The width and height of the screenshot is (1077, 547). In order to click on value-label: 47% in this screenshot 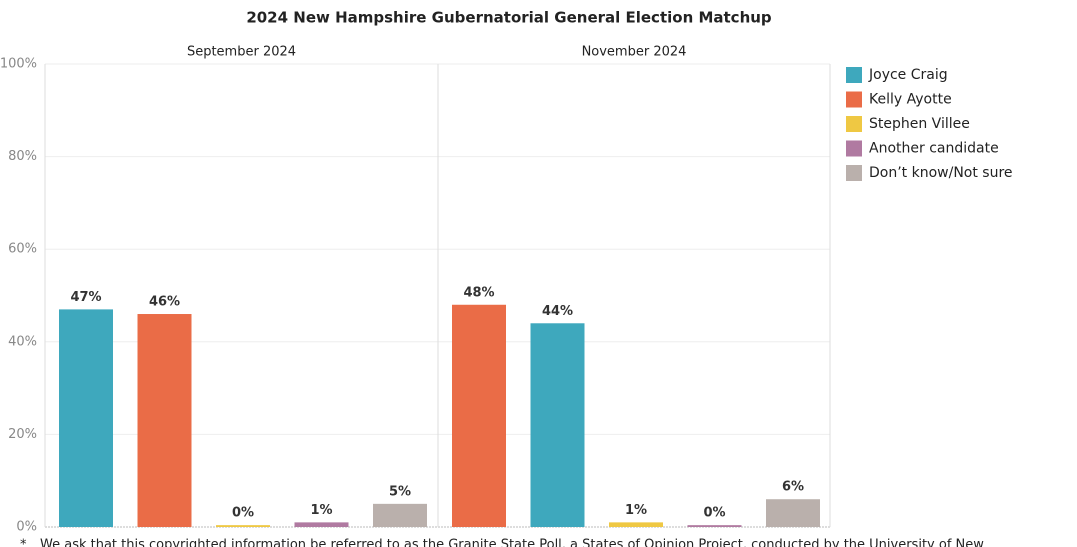, I will do `click(85, 297)`.